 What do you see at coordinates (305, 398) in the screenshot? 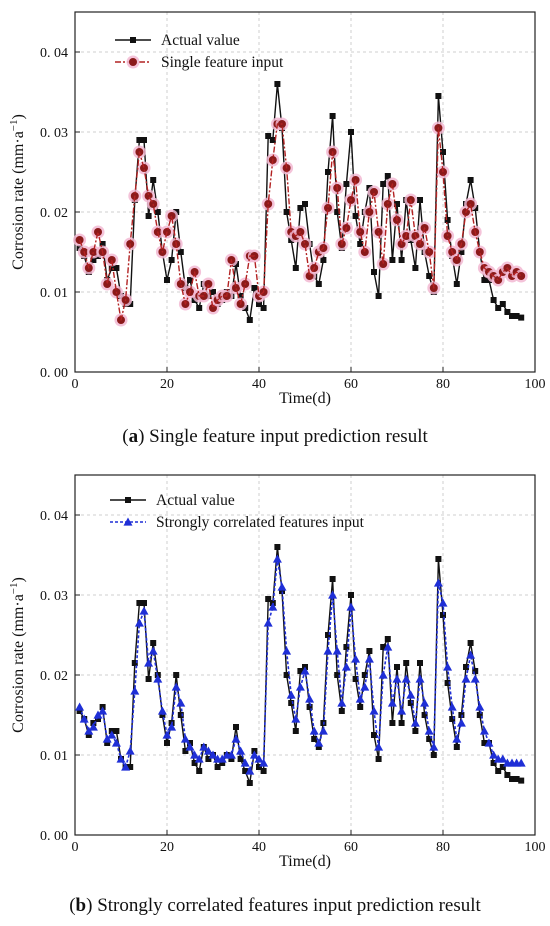
I see `x-axis-label: Time(d)` at bounding box center [305, 398].